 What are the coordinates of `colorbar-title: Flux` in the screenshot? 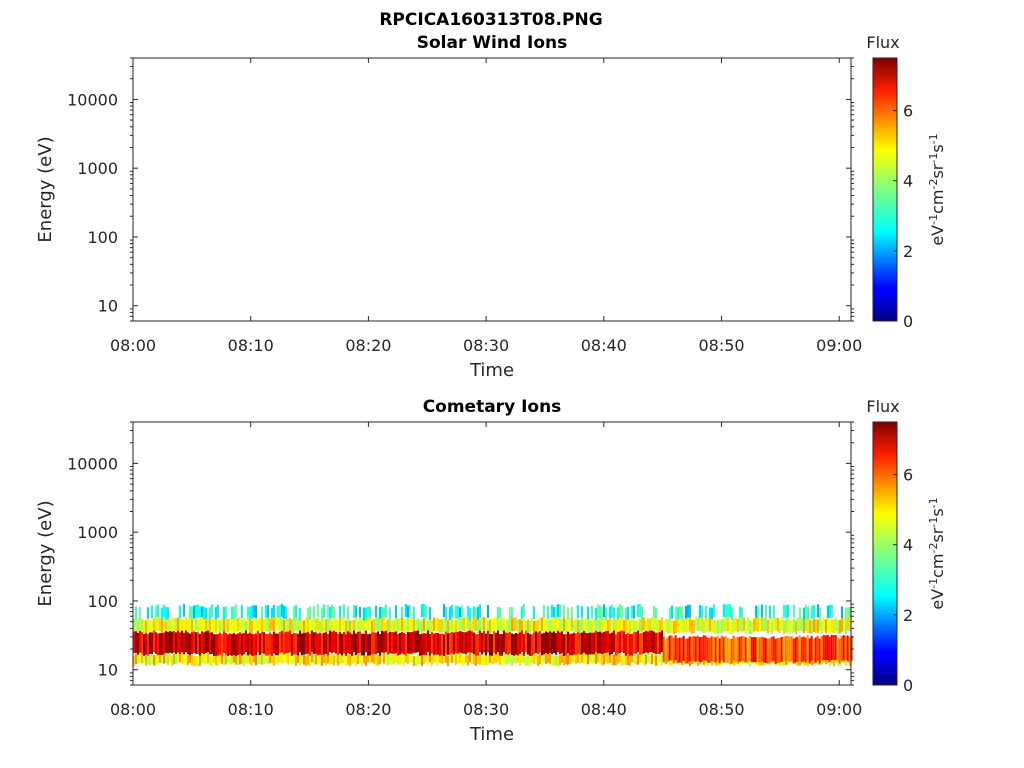 It's located at (882, 406).